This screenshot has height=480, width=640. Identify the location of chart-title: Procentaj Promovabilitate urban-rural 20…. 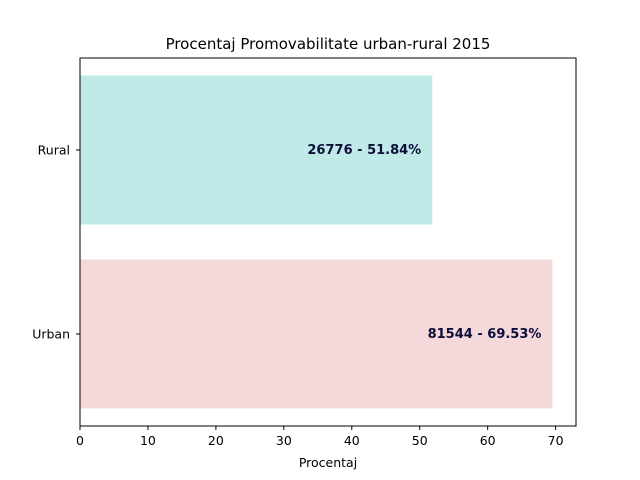
(328, 44).